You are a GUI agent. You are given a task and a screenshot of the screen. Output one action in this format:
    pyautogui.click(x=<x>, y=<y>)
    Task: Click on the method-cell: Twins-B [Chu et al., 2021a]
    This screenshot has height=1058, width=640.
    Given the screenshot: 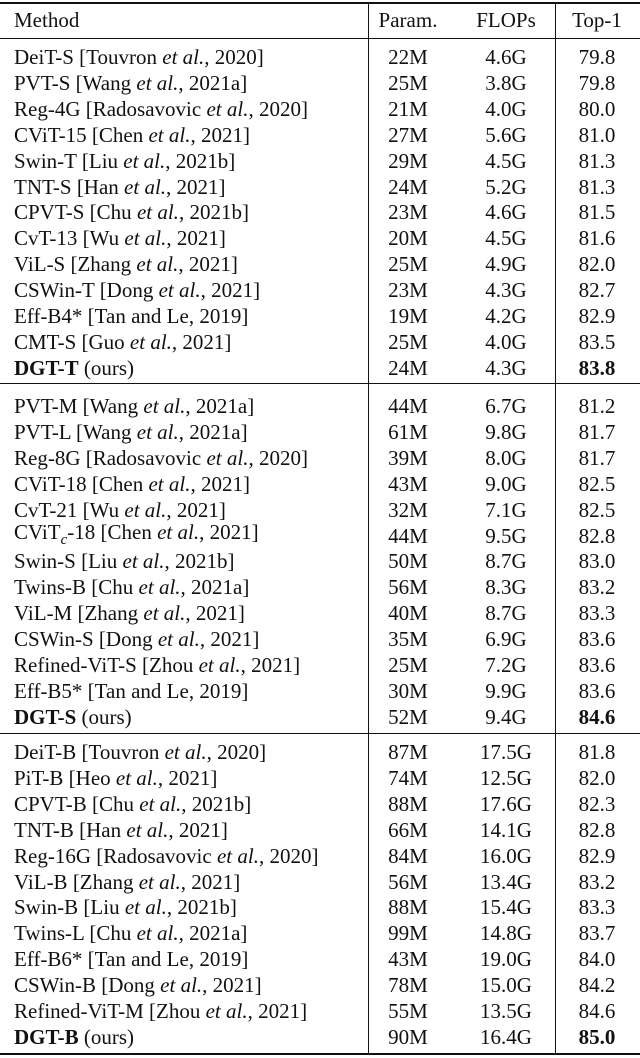 What is the action you would take?
    pyautogui.click(x=131, y=587)
    